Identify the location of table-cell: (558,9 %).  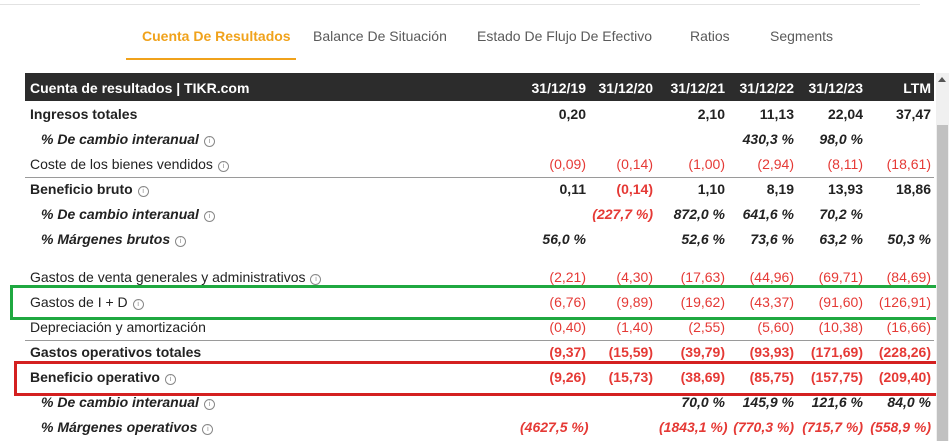
(900, 427).